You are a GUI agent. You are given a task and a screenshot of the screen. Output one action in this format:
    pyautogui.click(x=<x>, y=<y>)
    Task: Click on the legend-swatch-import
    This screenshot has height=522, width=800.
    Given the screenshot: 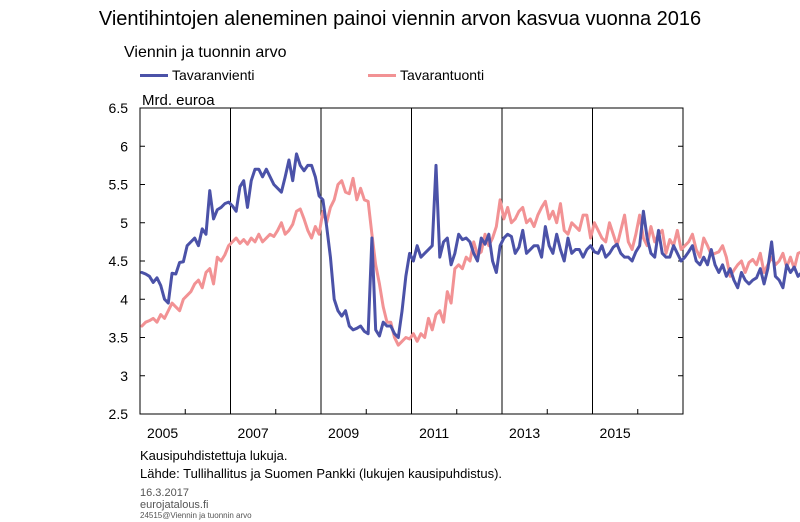 What is the action you would take?
    pyautogui.click(x=382, y=75)
    